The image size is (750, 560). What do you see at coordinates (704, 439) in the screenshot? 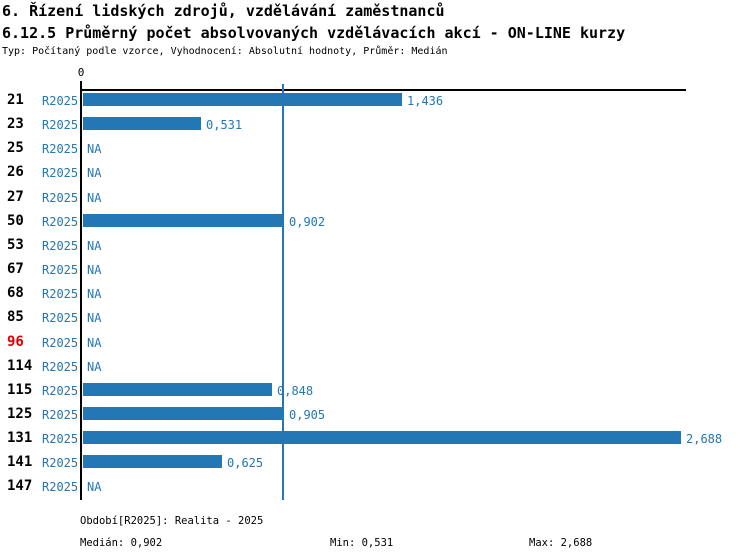
I see `value-label: 2,688` at bounding box center [704, 439].